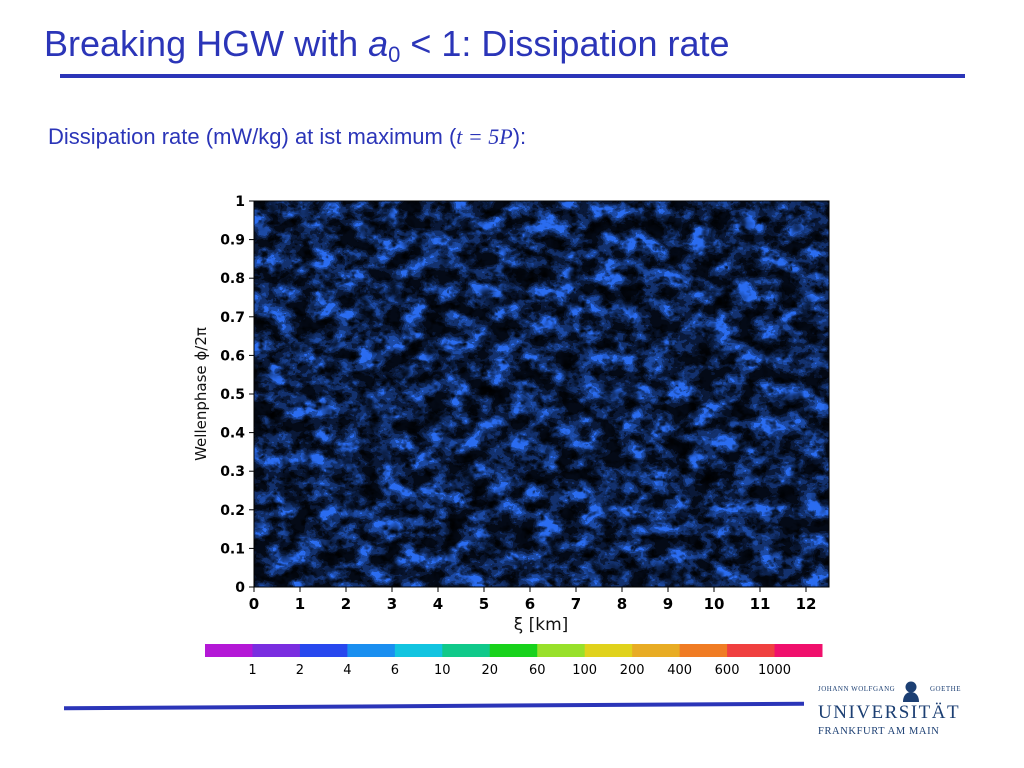  What do you see at coordinates (232, 434) in the screenshot?
I see `y-tick-label: 0.4` at bounding box center [232, 434].